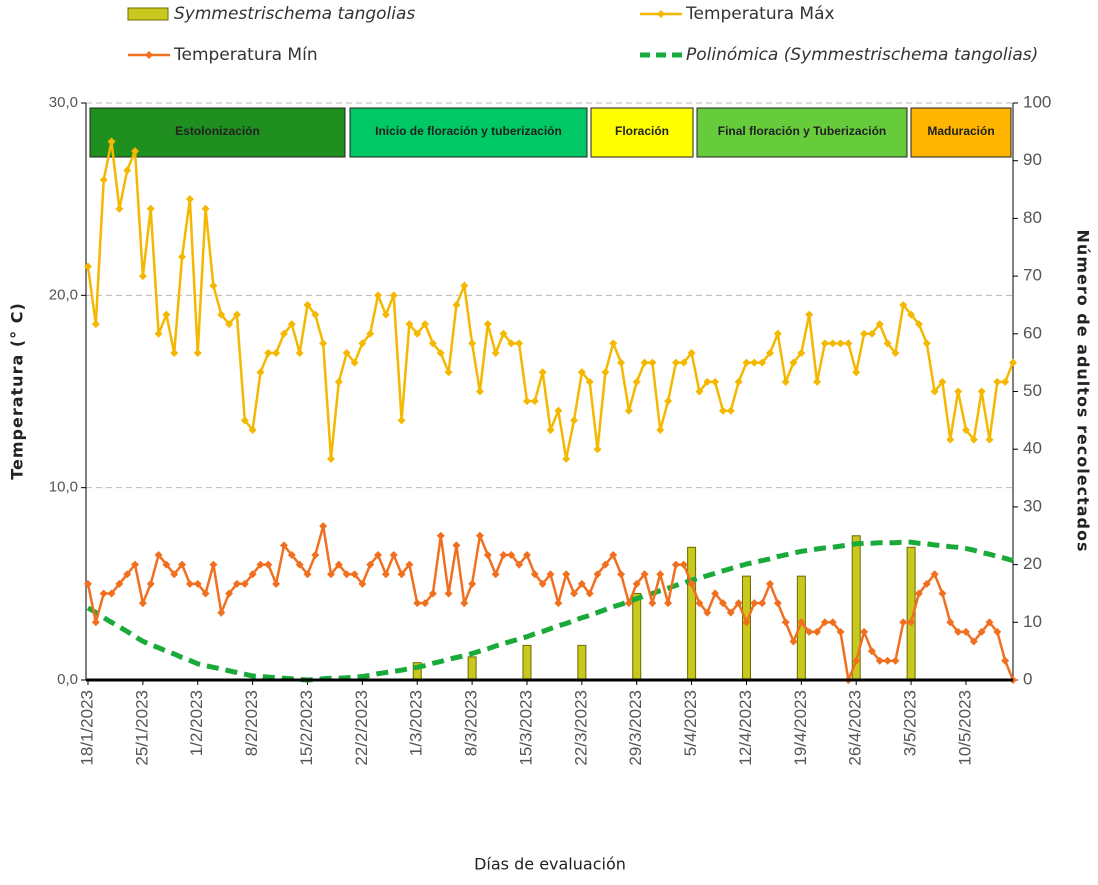  Describe the element at coordinates (416, 723) in the screenshot. I see `x-tick-label: 1/3/2023` at that location.